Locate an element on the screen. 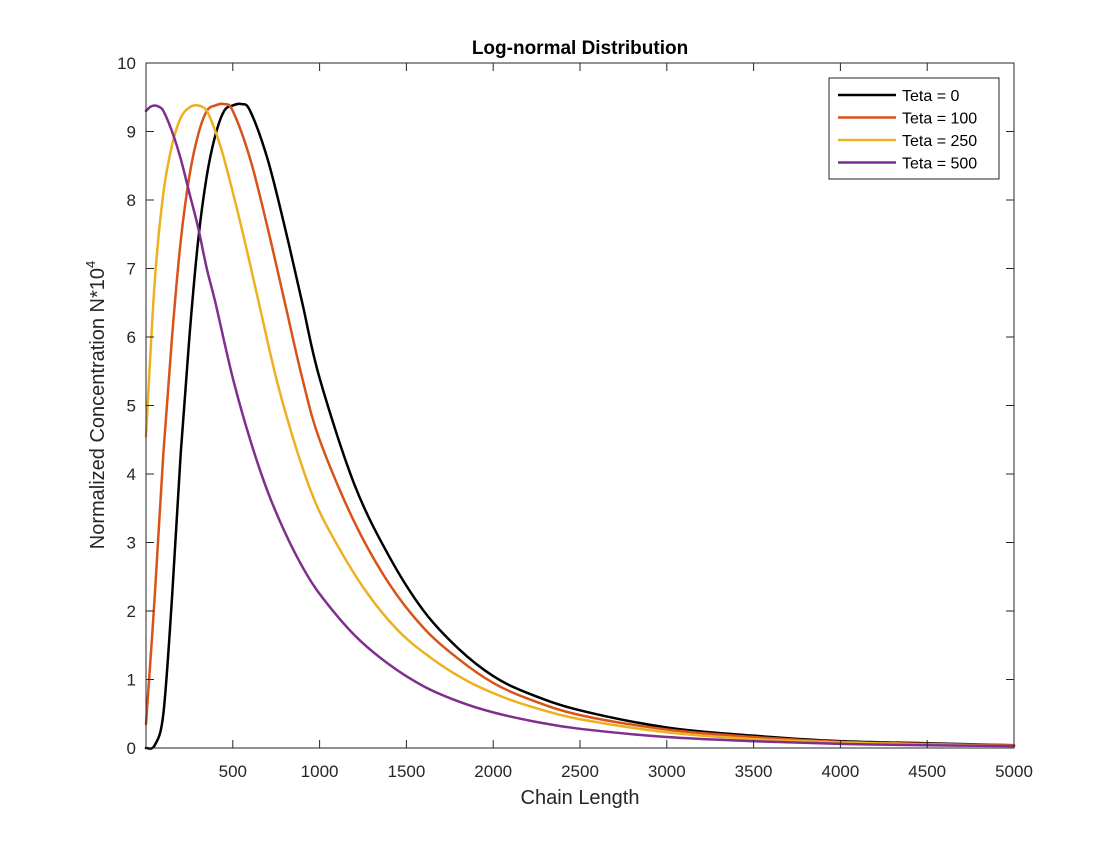  x-tick-label: 4000 is located at coordinates (840, 771).